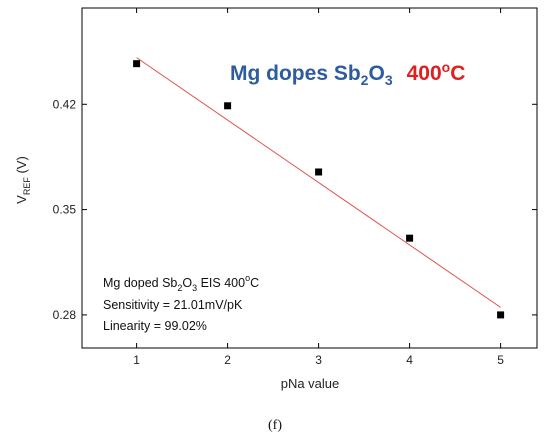 This screenshot has width=550, height=436. I want to click on x-tick-label: 2, so click(227, 360).